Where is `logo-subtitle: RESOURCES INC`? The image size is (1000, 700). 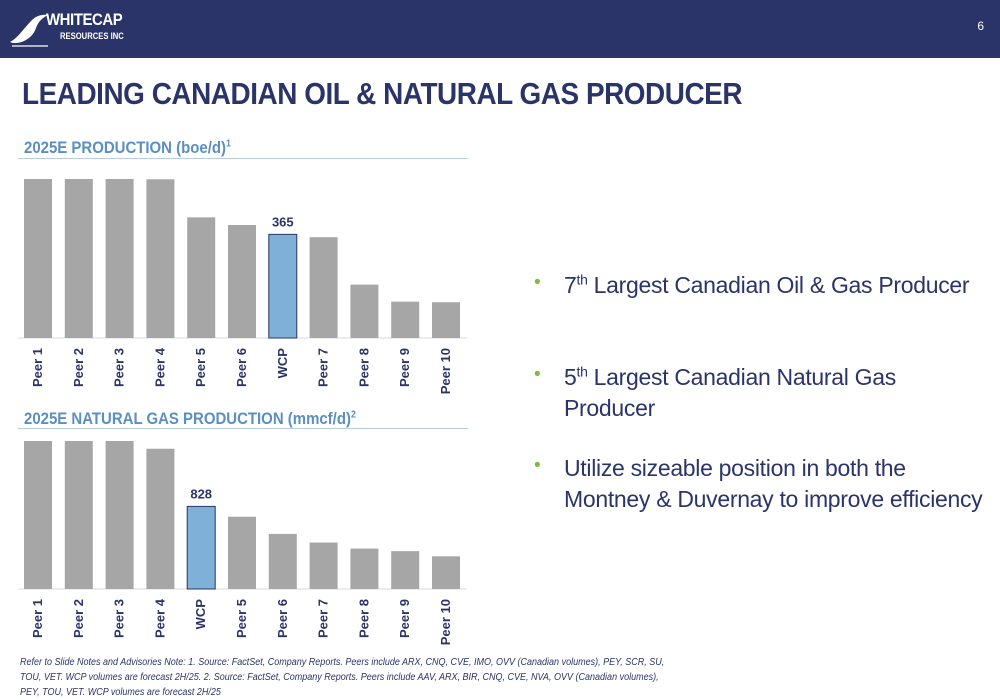
logo-subtitle: RESOURCES INC is located at coordinates (92, 36).